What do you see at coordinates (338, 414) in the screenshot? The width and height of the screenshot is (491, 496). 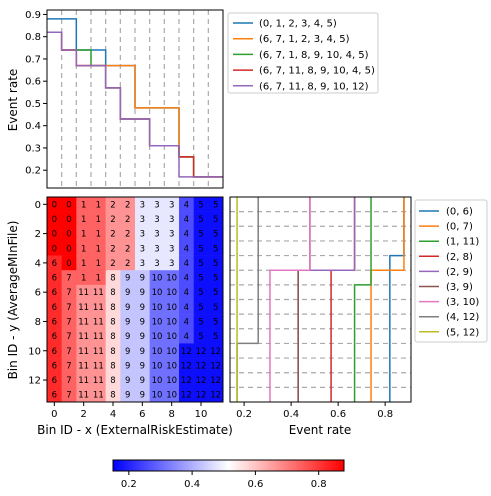 I see `right-x-tick-label: 0.6` at bounding box center [338, 414].